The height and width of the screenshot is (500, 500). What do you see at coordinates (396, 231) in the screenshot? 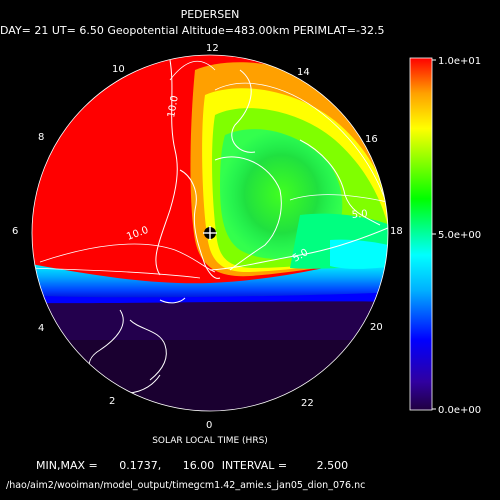
I see `hour-label-18: 18` at bounding box center [396, 231].